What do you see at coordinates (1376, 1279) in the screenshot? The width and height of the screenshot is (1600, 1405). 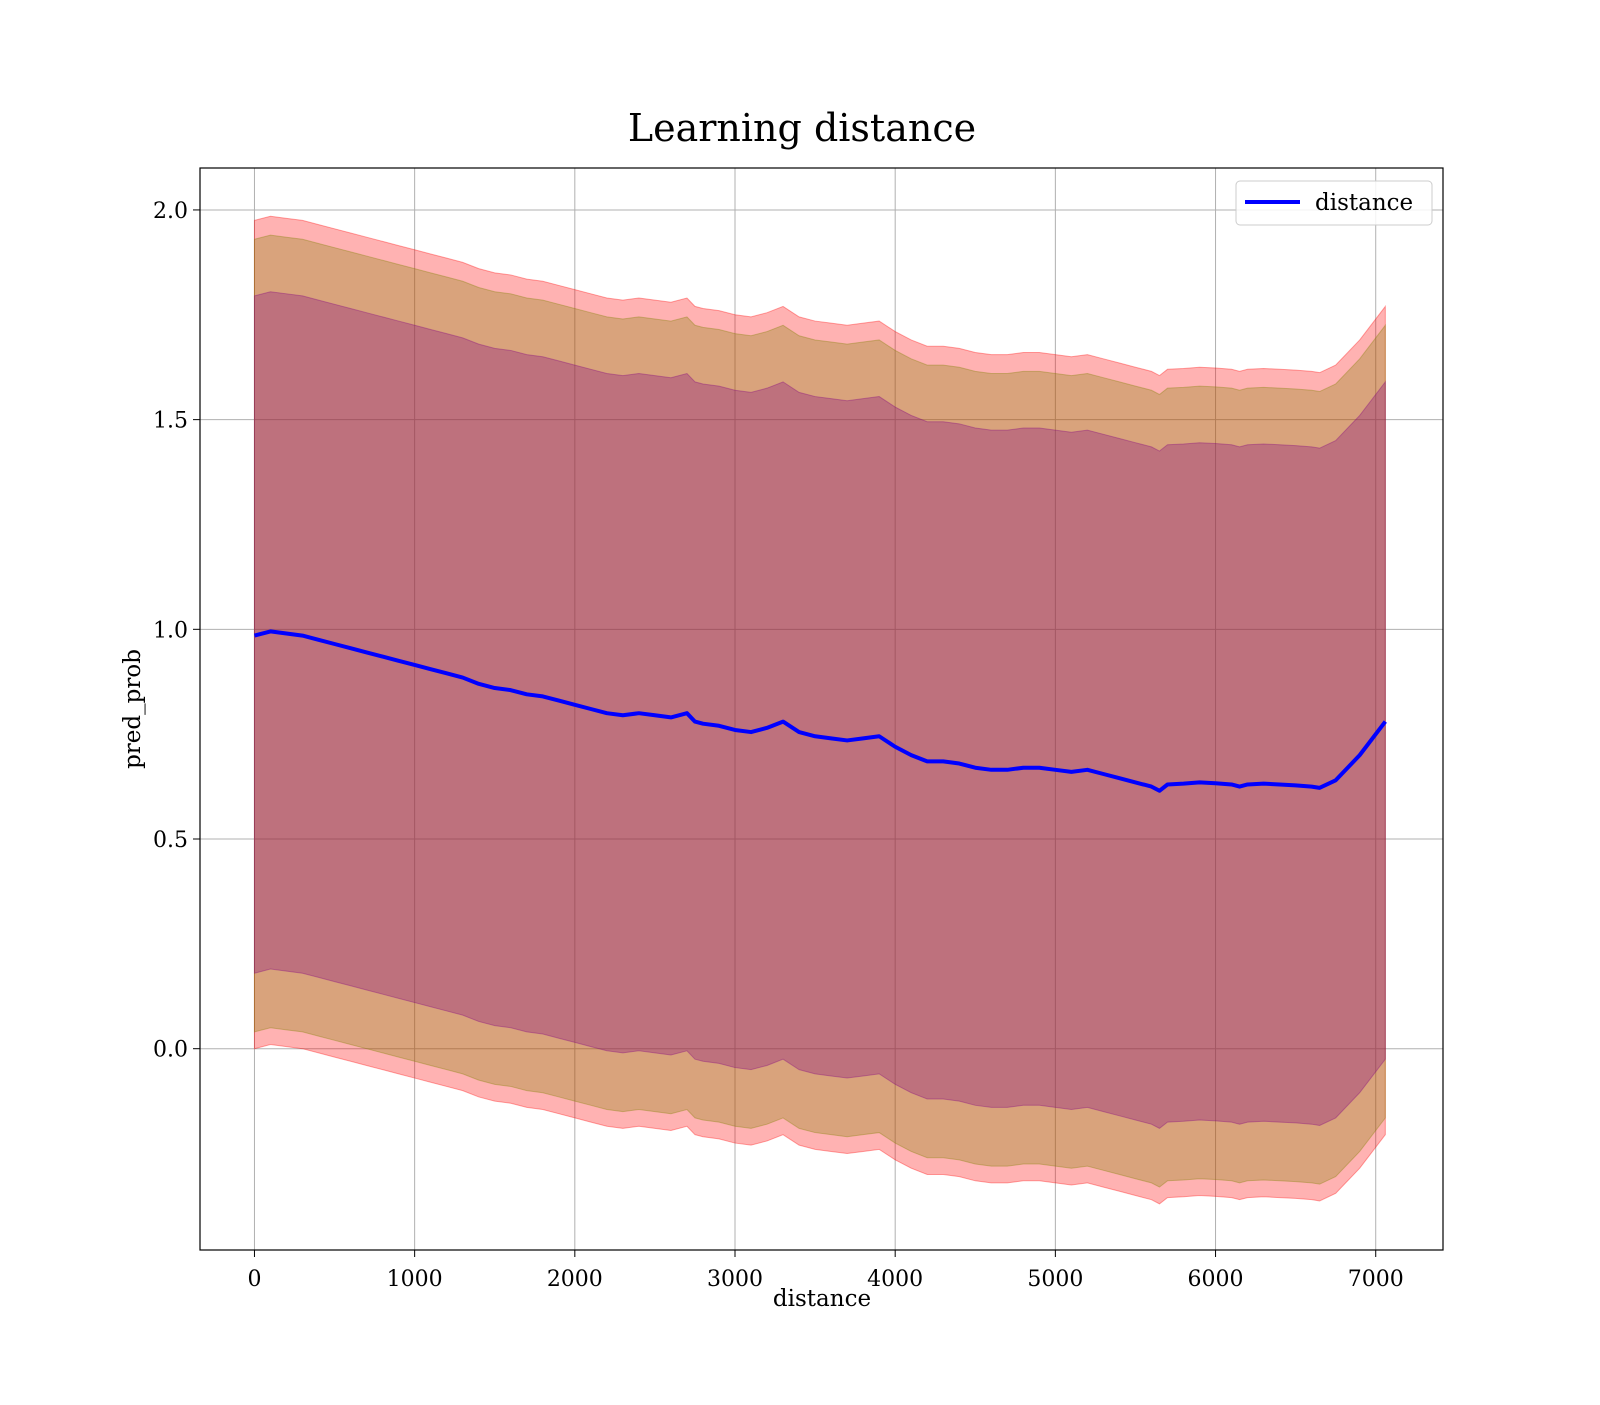 I see `x-tick-label: 7000` at bounding box center [1376, 1279].